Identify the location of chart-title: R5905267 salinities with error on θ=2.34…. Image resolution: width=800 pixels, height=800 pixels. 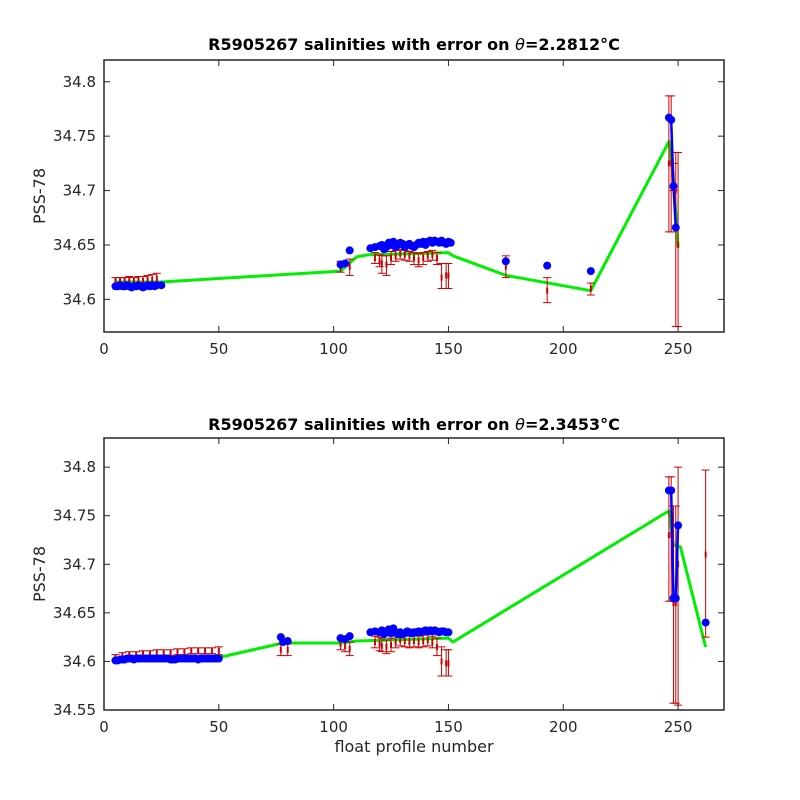
(414, 424).